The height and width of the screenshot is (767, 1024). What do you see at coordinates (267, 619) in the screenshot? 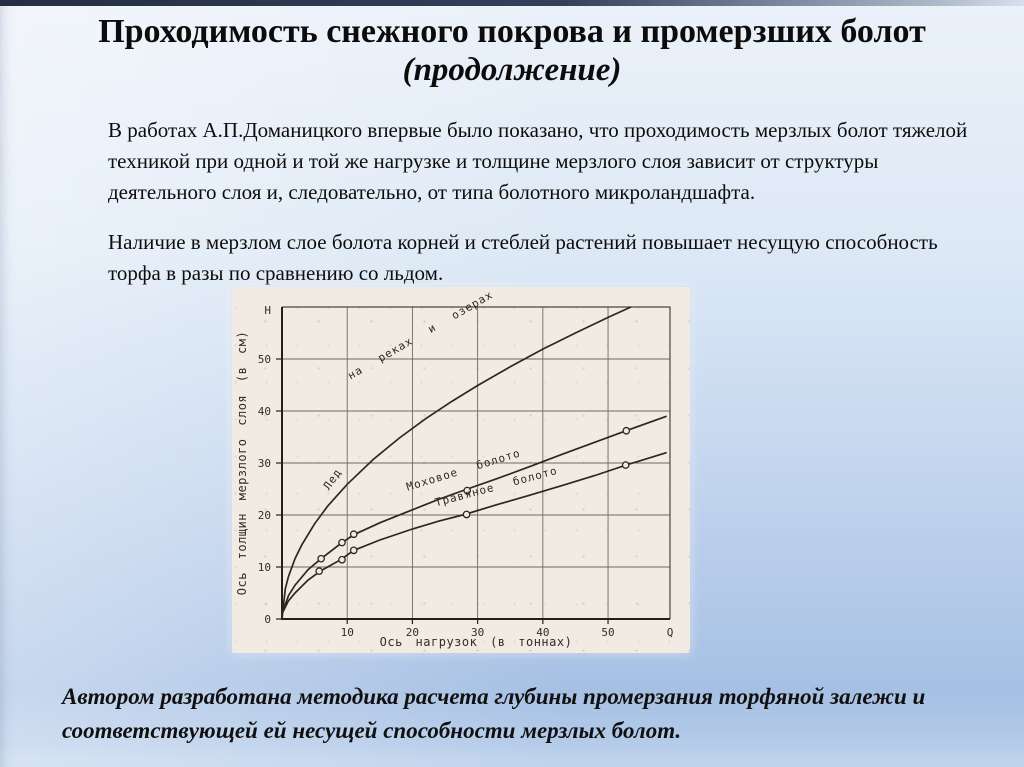
I see `chart-ticklabel: 0` at bounding box center [267, 619].